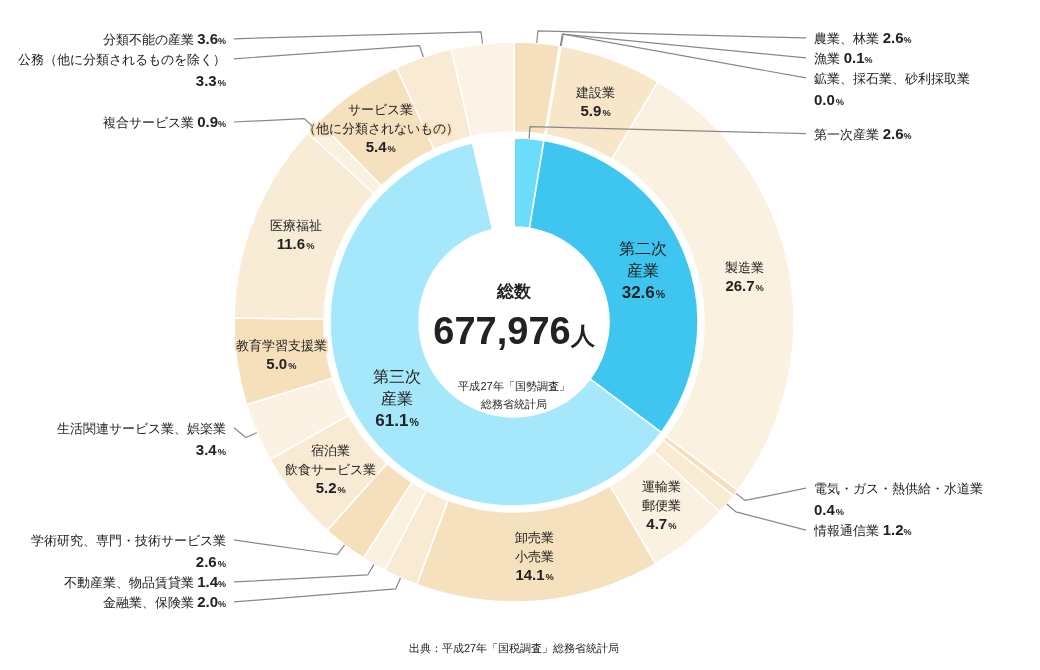 The width and height of the screenshot is (1040, 670). Describe the element at coordinates (211, 581) in the screenshot. I see `data-label: 1.4%` at that location.